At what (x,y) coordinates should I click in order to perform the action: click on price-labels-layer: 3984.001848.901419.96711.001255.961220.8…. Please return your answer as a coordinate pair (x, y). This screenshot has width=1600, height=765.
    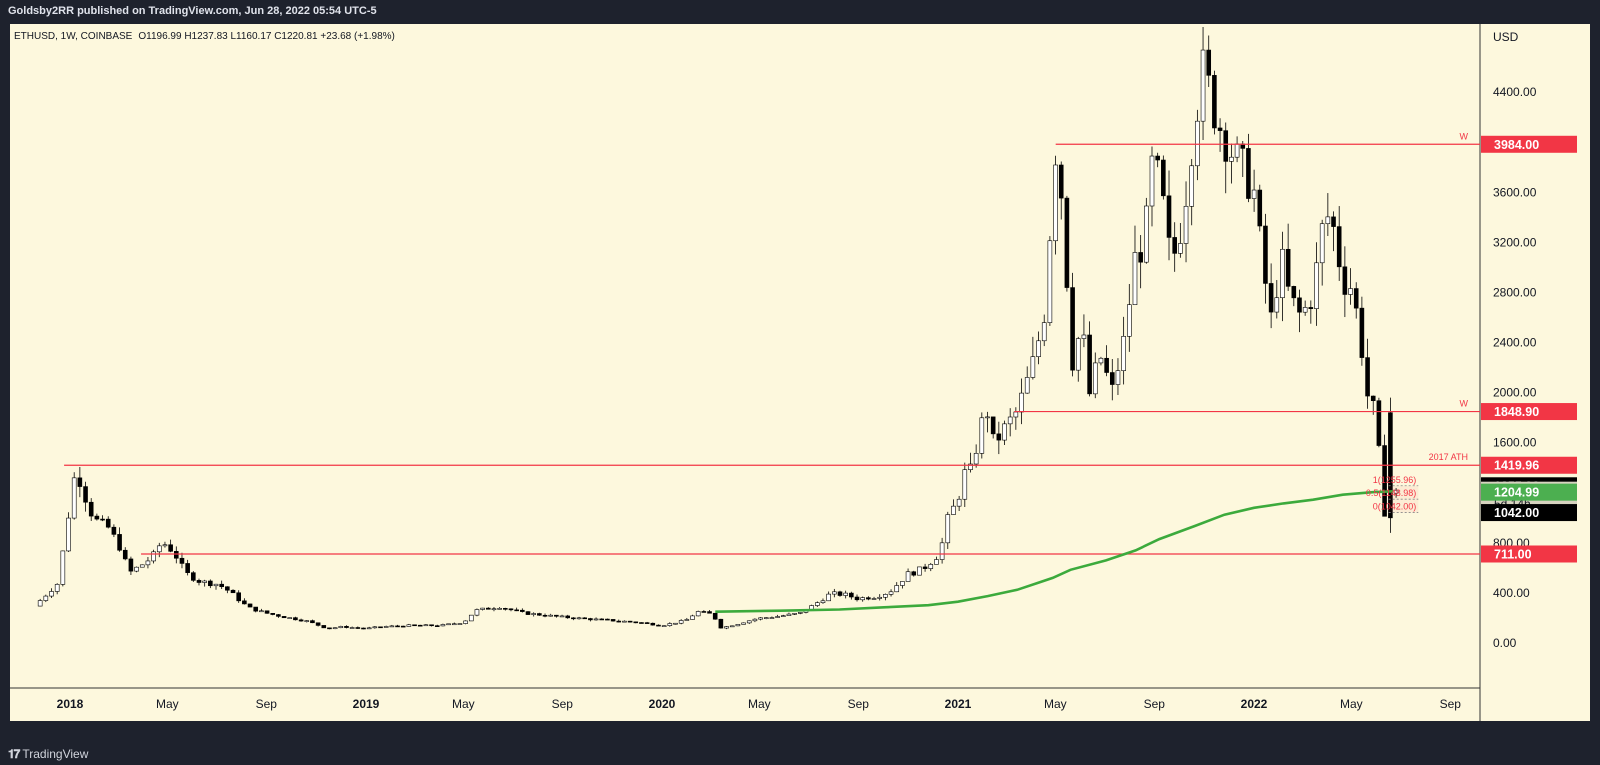
    Looking at the image, I should click on (1529, 349).